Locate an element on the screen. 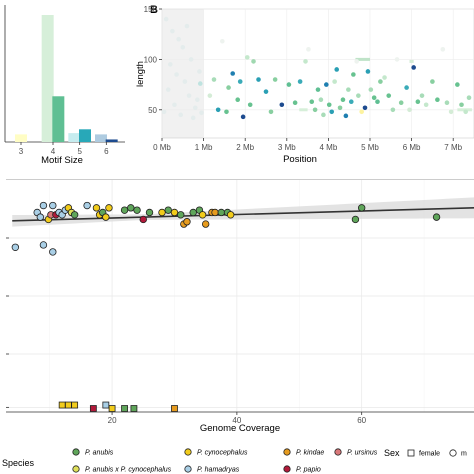 This screenshot has width=474, height=474. panel-b-y-tick-label: 50 is located at coordinates (152, 110).